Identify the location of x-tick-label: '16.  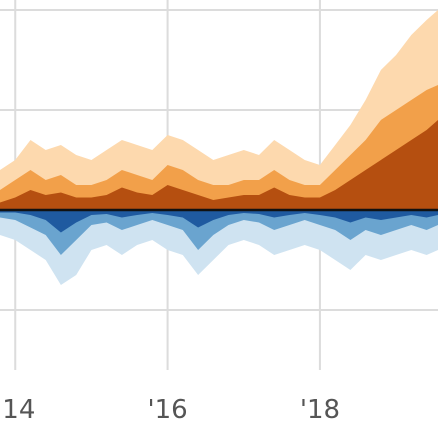
(167, 410).